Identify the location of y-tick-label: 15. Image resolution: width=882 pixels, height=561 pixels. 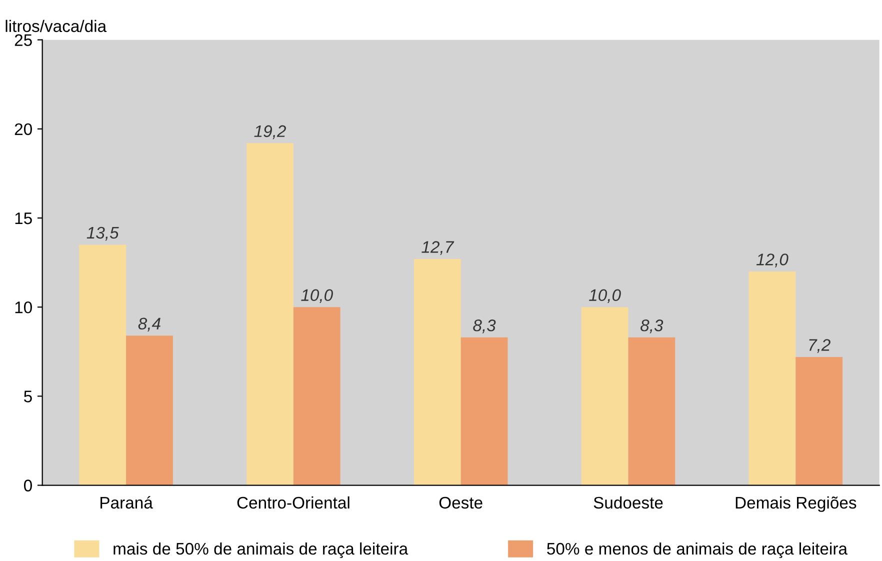
(23, 218).